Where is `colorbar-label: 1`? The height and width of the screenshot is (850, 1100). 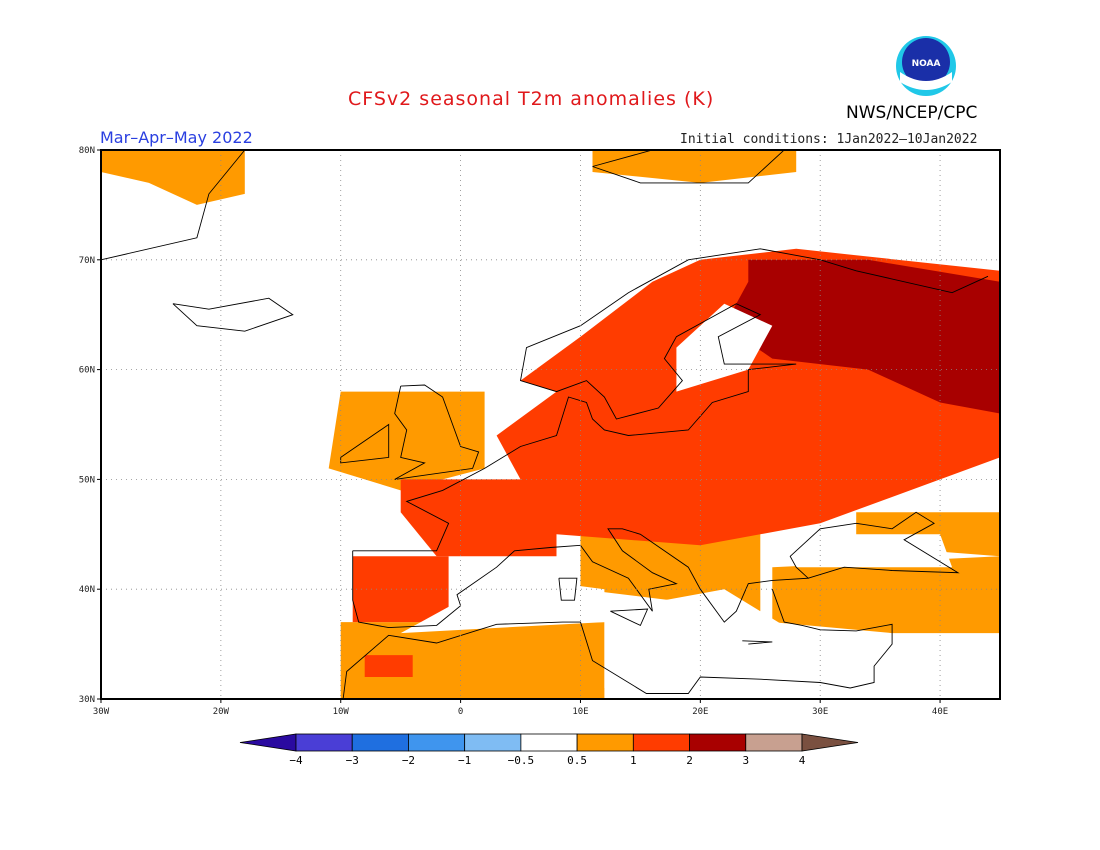
colorbar-label: 1 is located at coordinates (633, 760).